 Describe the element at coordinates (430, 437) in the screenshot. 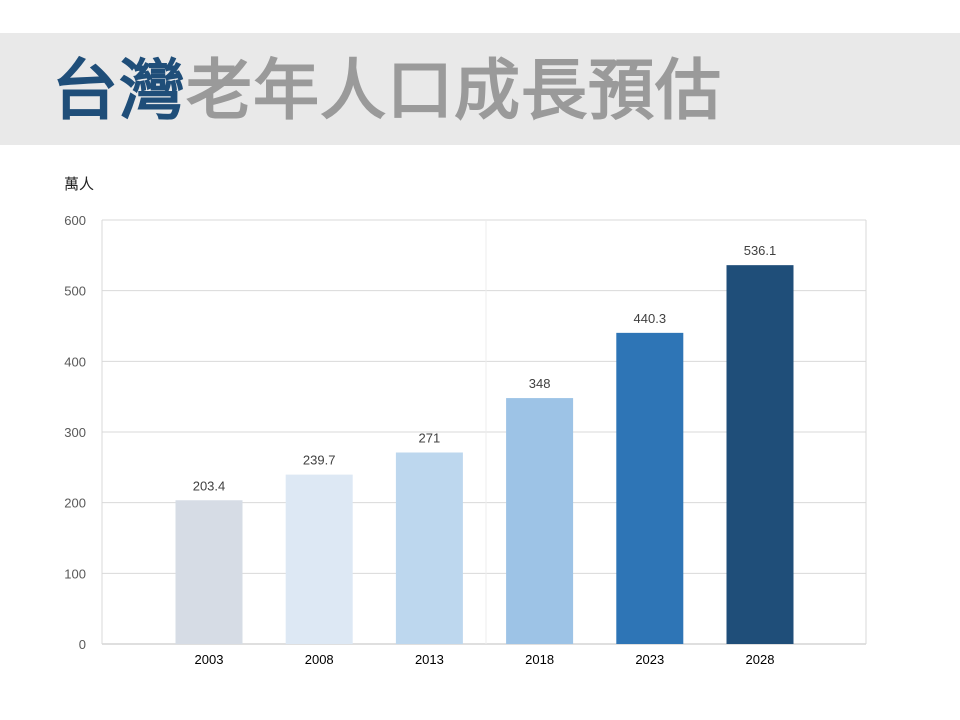

I see `data-label: 271` at that location.